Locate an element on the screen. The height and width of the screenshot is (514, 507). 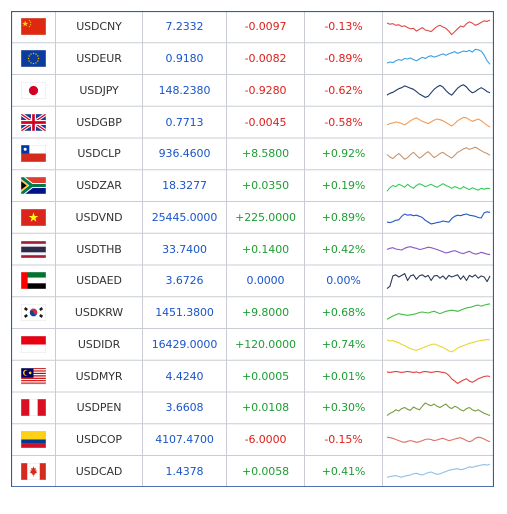
japan-flag-icon is located at coordinates (33, 90).